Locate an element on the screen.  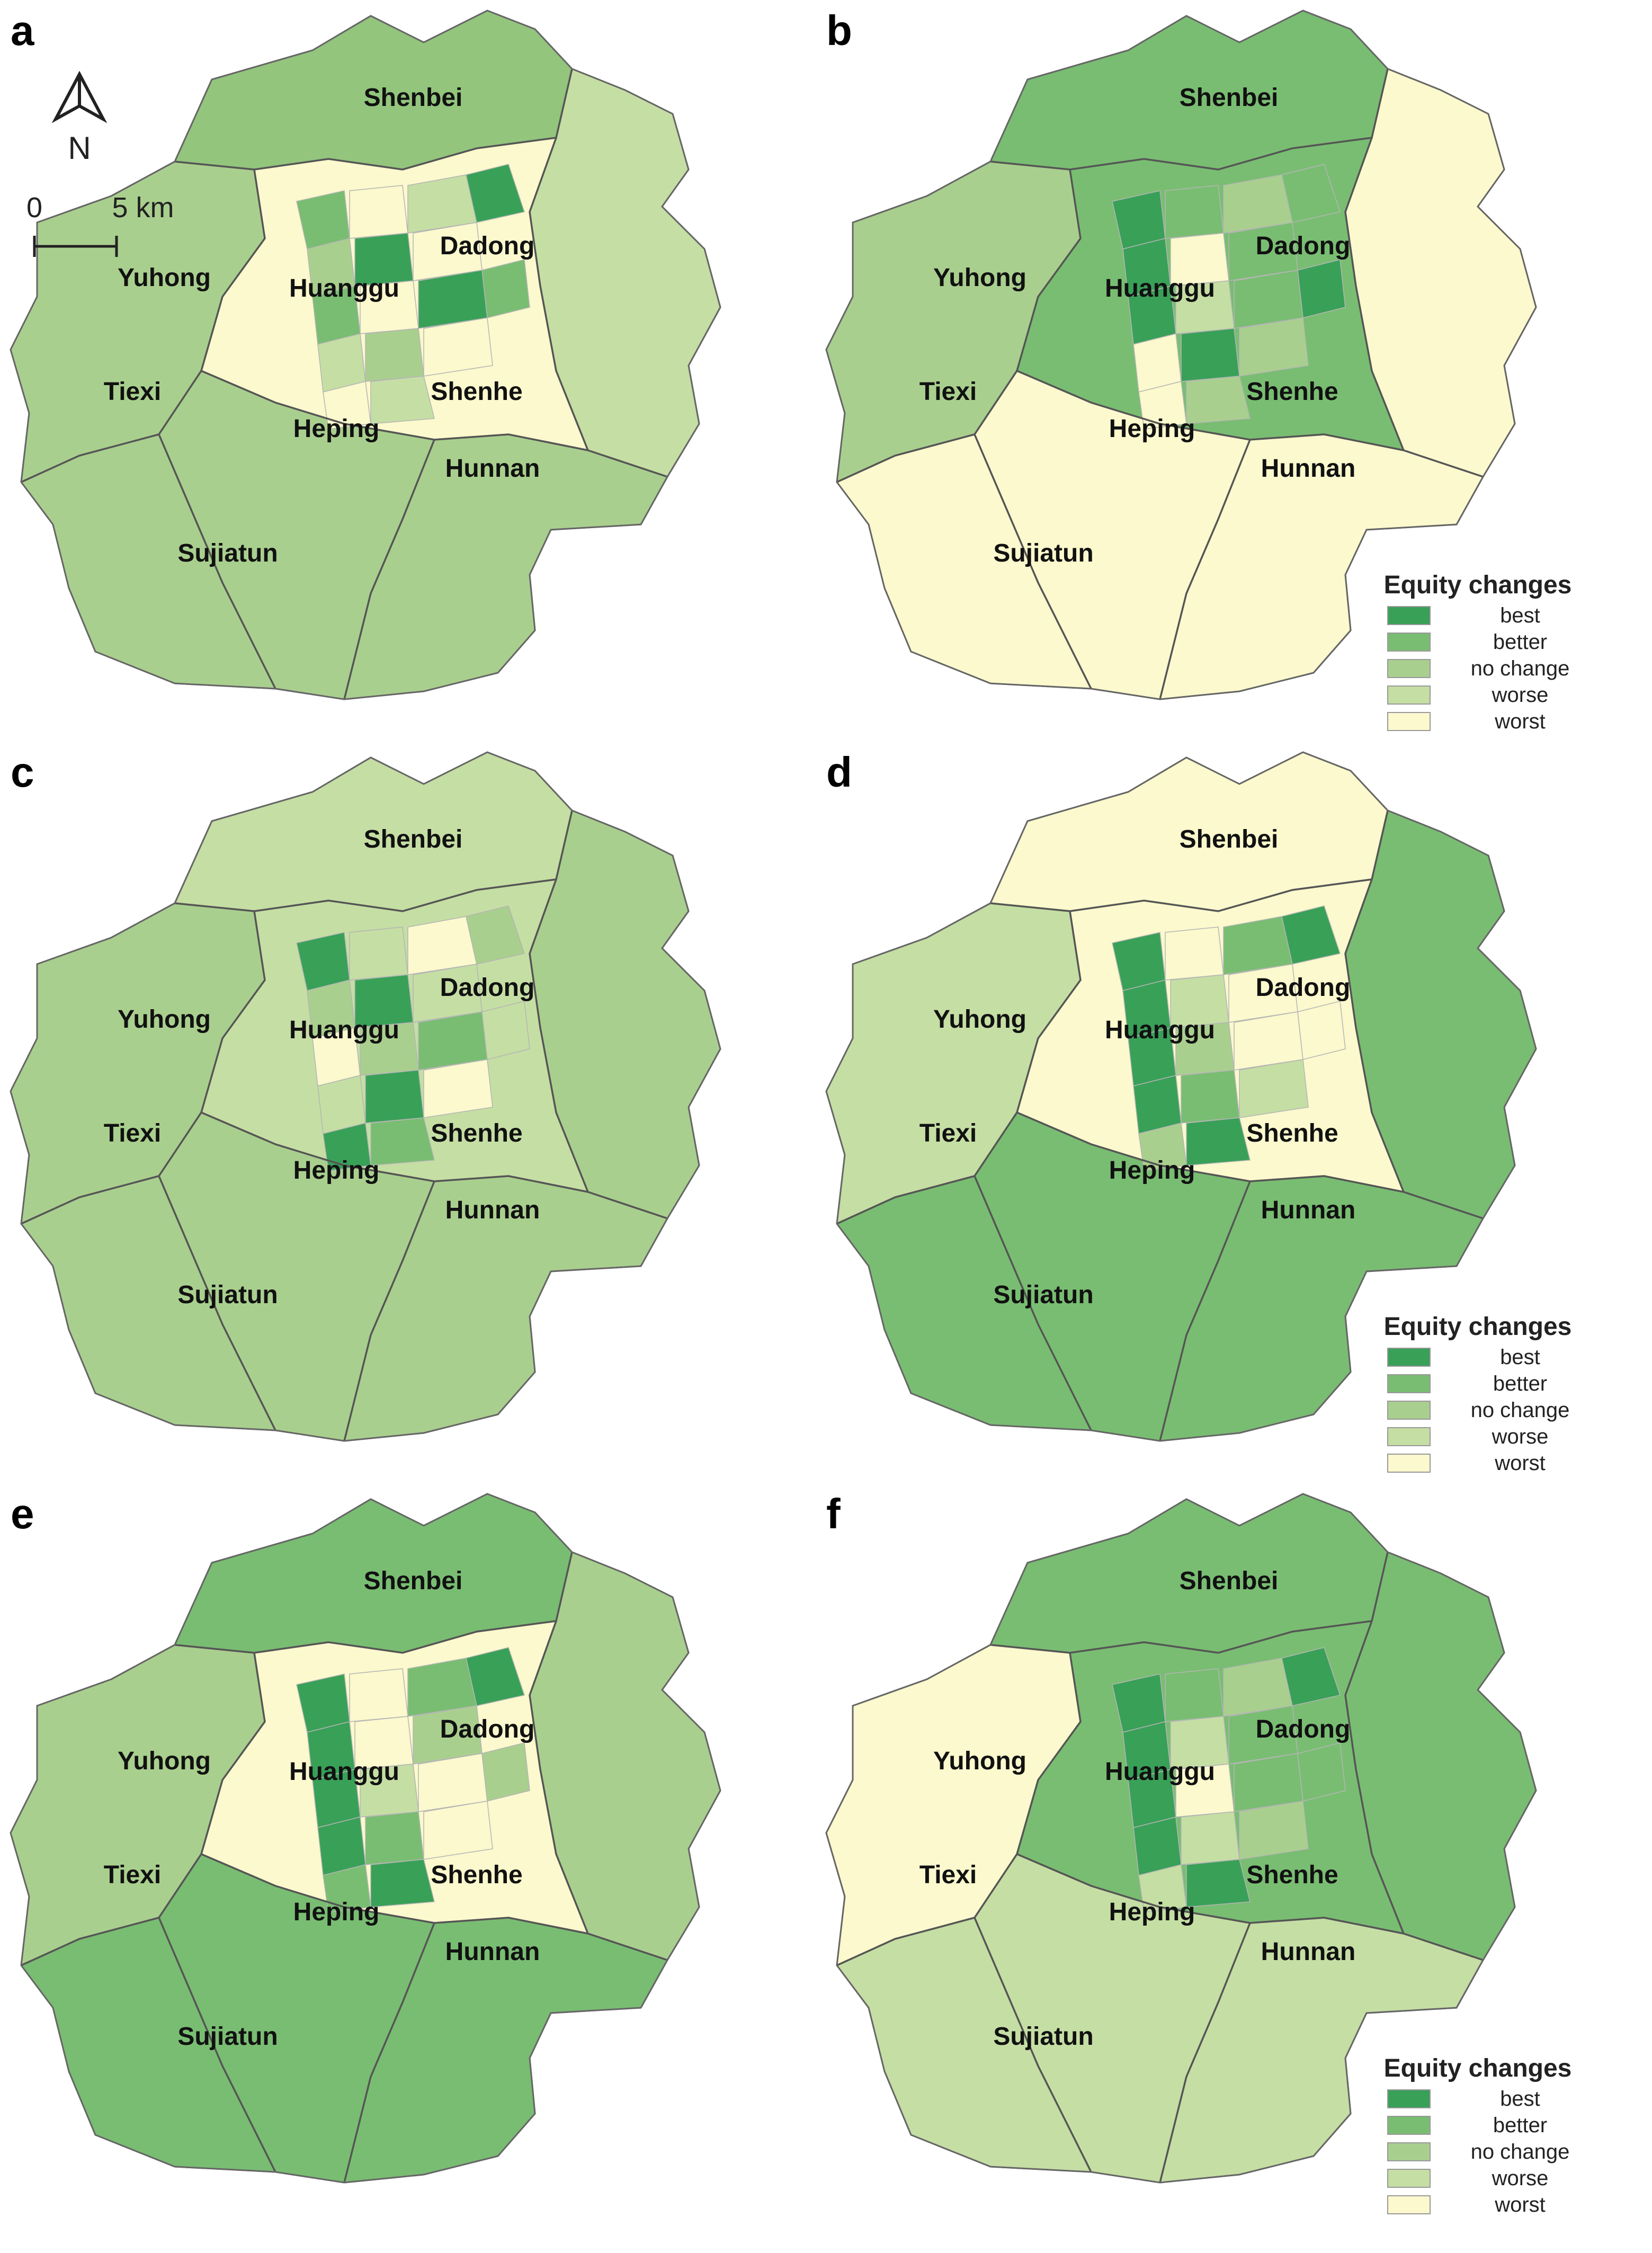
scale-start-label: 0 is located at coordinates (34, 208).